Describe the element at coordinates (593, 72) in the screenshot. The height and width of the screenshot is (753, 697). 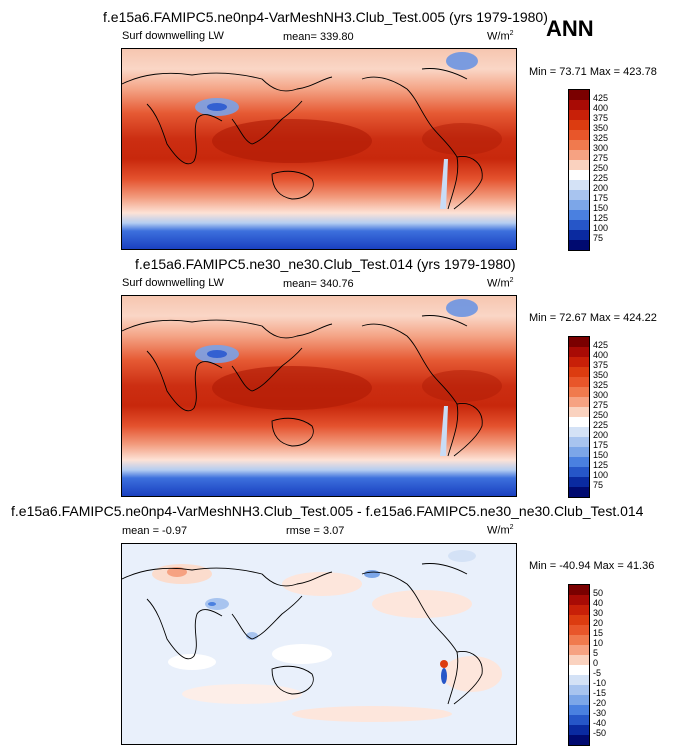
I see `panel-1-minmax: Min = 73.71 Max = 423.78` at that location.